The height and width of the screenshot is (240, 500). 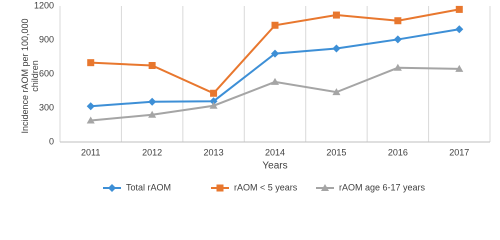 I want to click on y-tick-label: 1200, so click(x=44, y=5).